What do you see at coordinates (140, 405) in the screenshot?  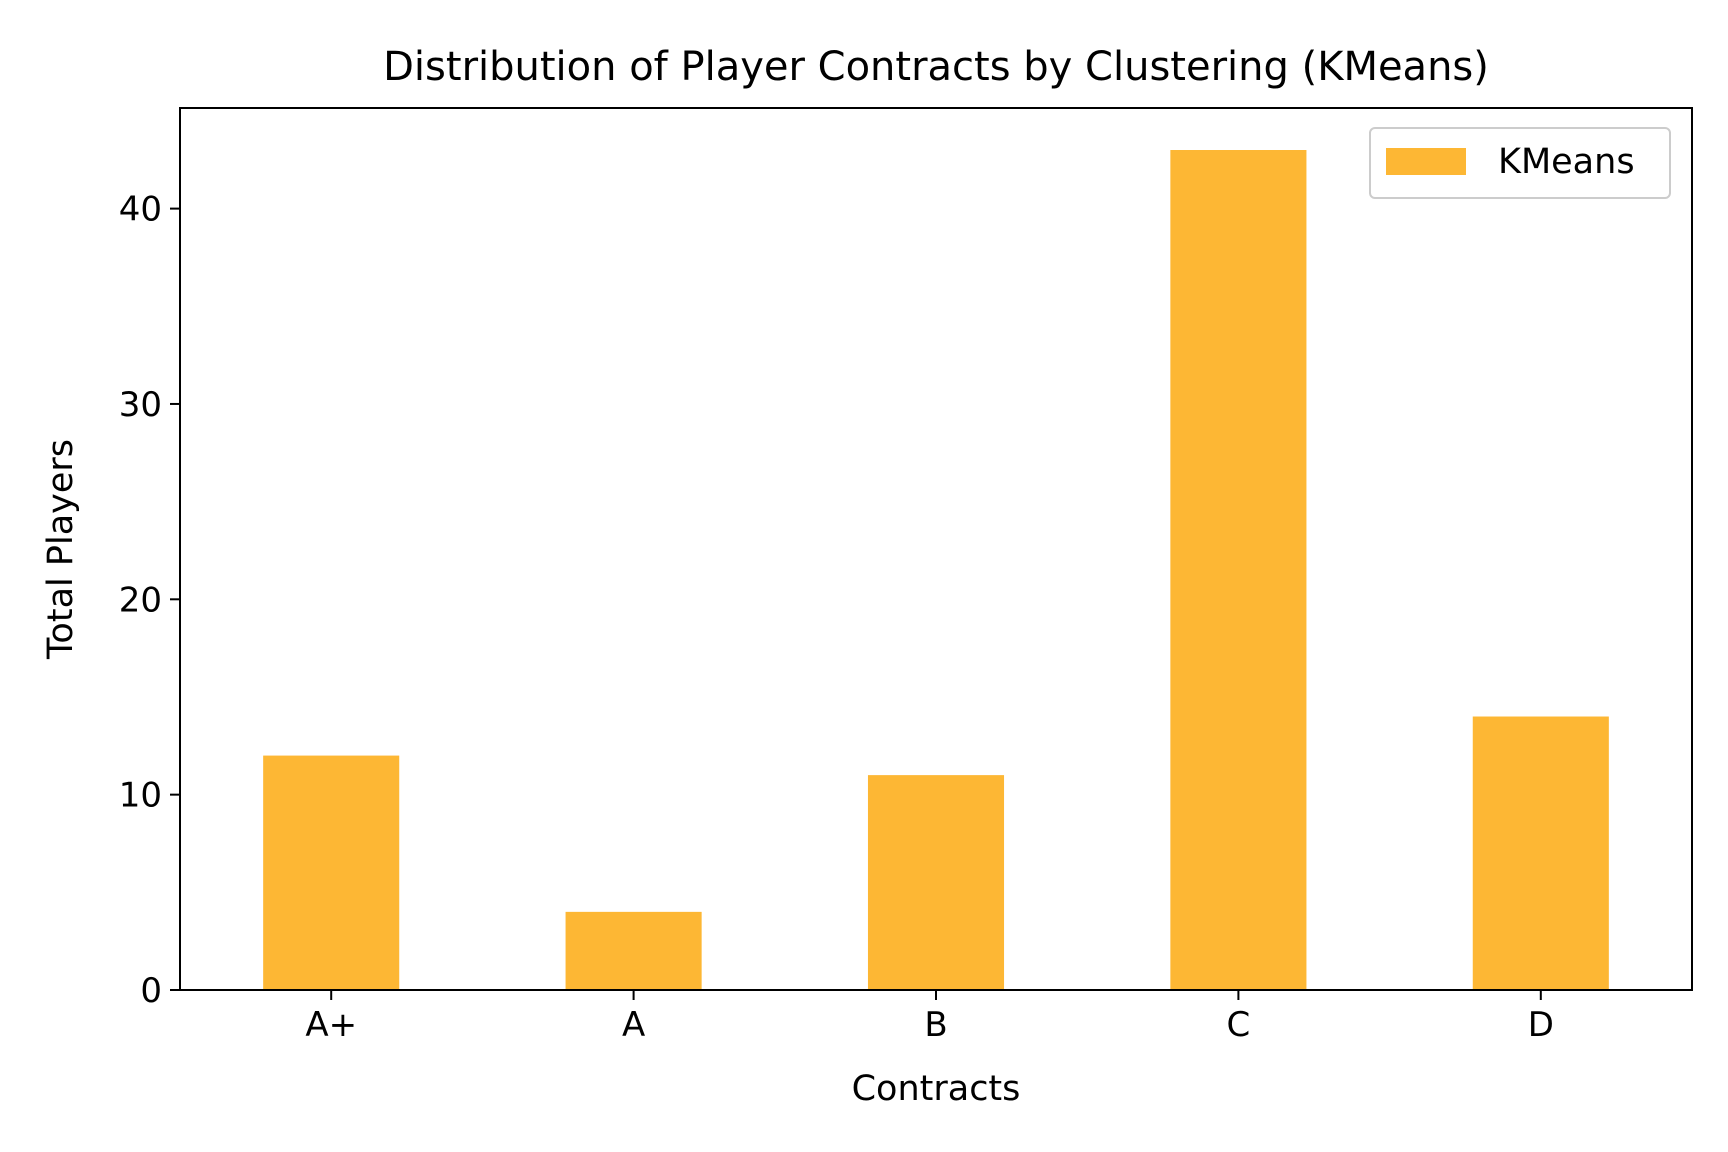 I see `y-tick-label: 30` at bounding box center [140, 405].